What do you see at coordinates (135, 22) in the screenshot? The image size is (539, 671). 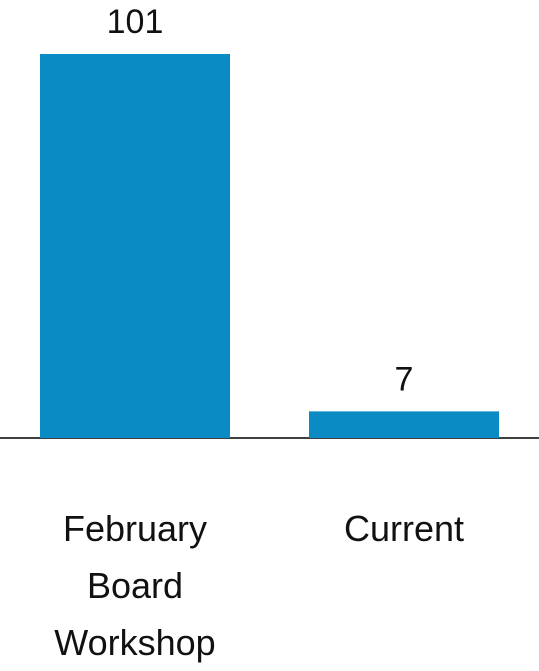 I see `value-label: 101` at bounding box center [135, 22].